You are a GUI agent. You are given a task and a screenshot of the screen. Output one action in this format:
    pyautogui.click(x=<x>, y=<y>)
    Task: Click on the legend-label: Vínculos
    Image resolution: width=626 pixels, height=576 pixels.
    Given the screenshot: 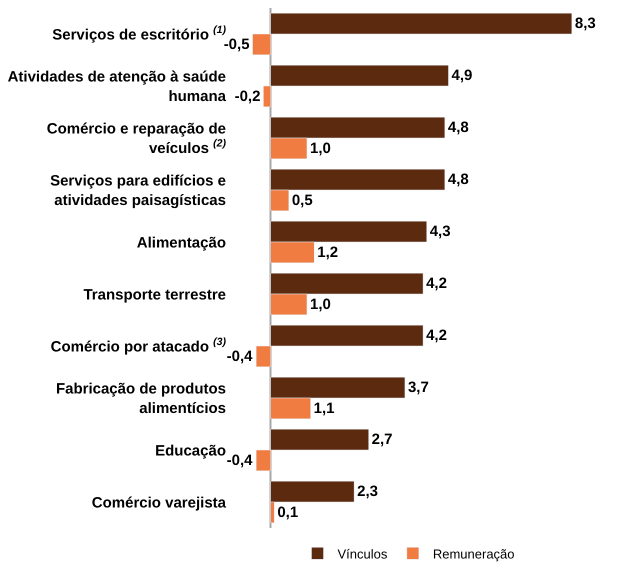 What is the action you would take?
    pyautogui.click(x=363, y=554)
    